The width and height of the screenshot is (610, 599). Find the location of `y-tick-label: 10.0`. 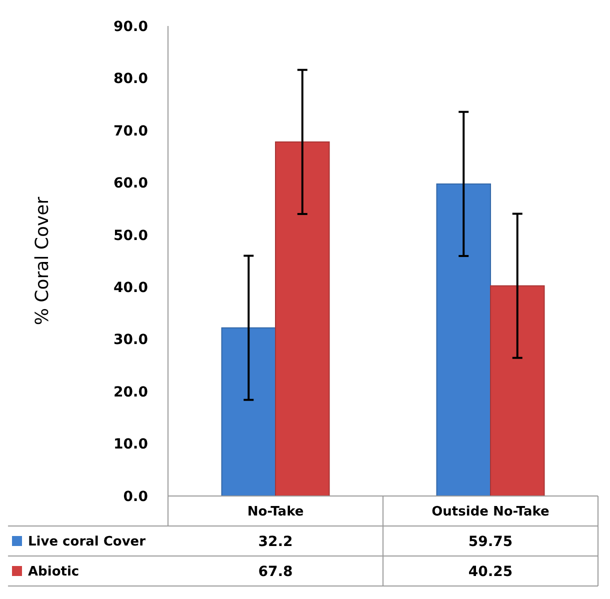

y-tick-label: 10.0 is located at coordinates (130, 444).